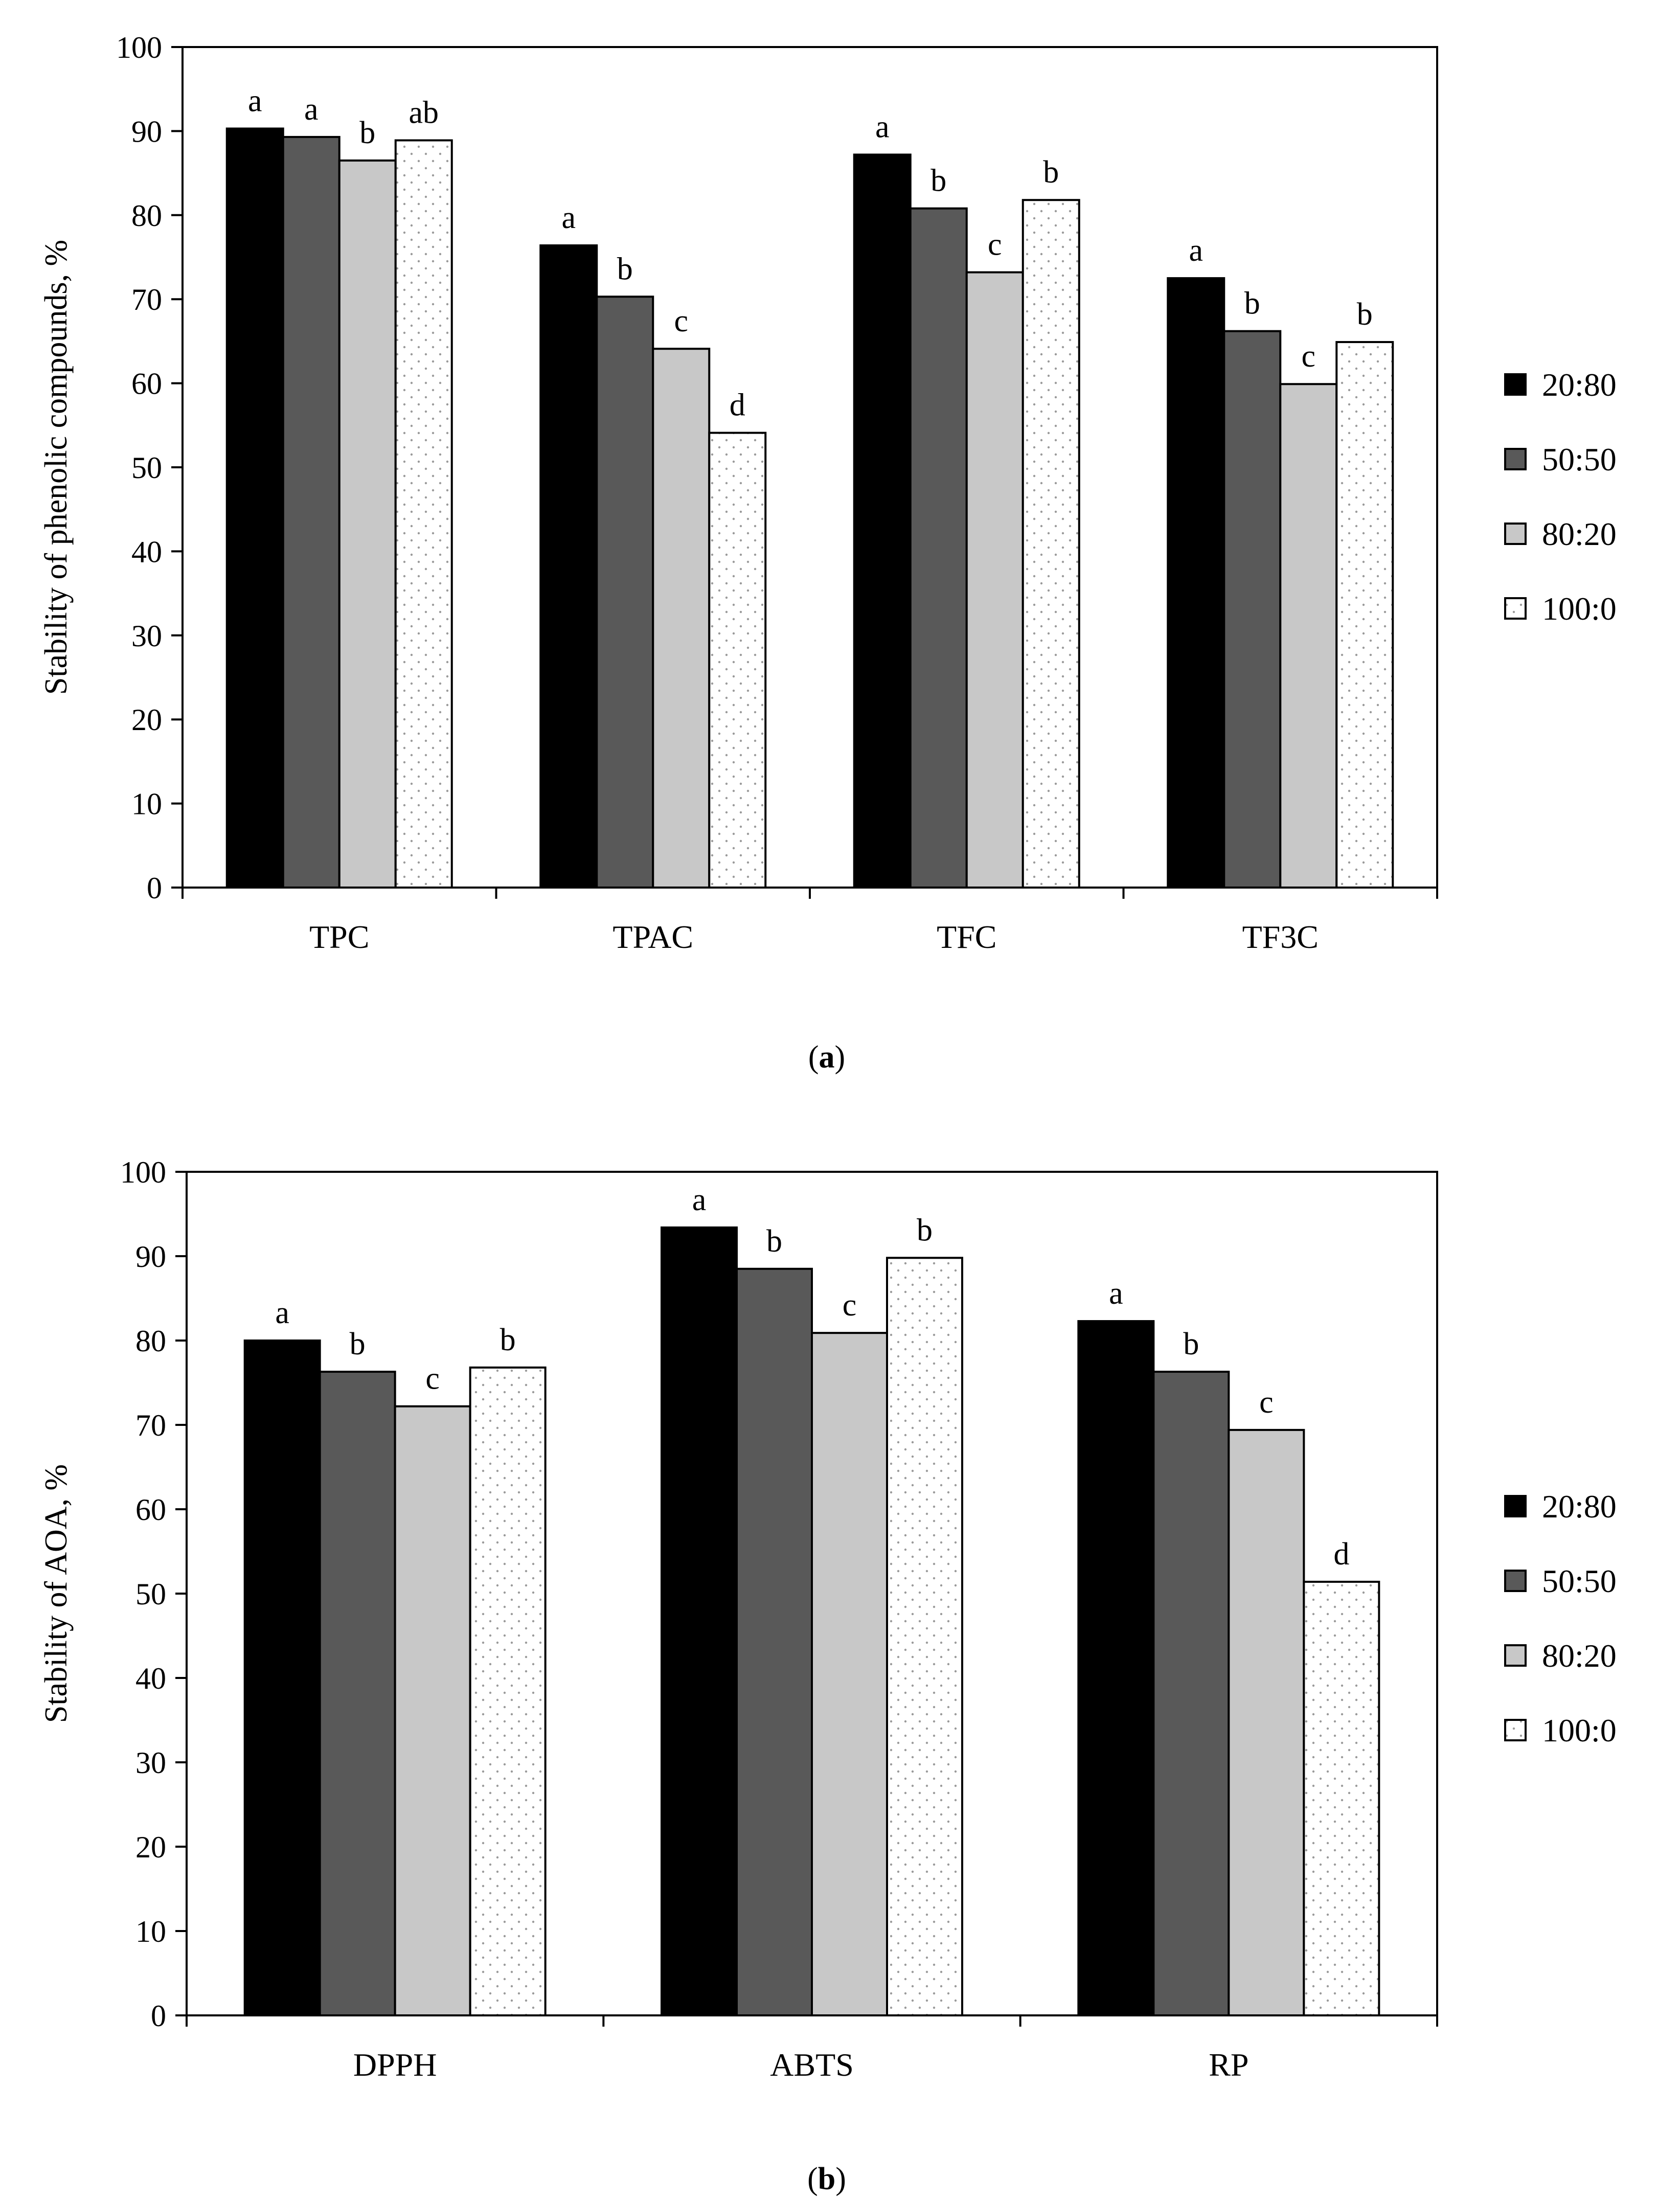  Describe the element at coordinates (146, 720) in the screenshot. I see `y-tick-label: 20` at that location.